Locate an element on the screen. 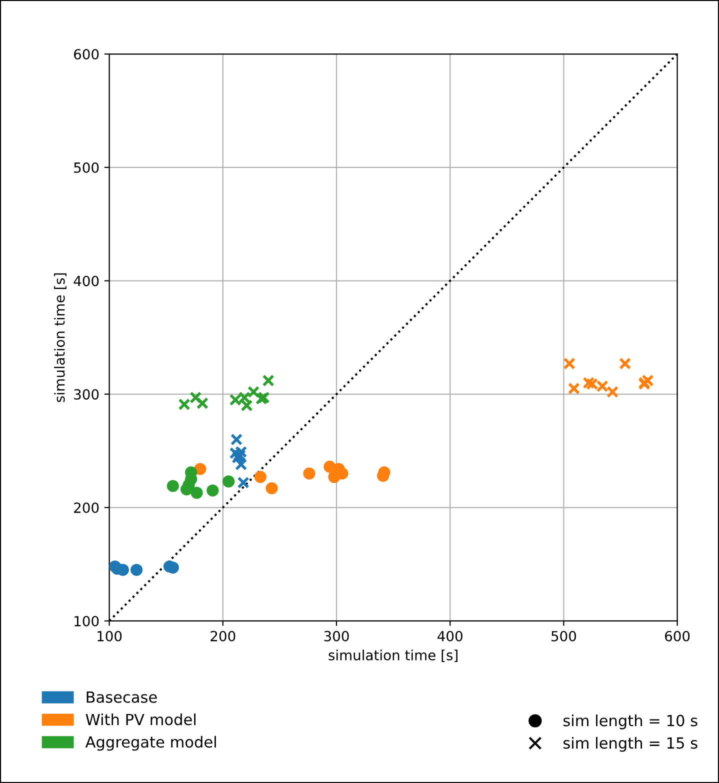 This screenshot has height=783, width=719. x-tick-label: 300 is located at coordinates (336, 636).